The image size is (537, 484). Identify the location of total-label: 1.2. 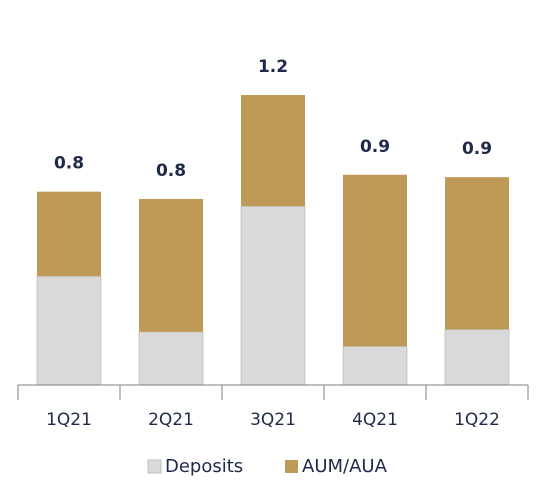
(273, 67).